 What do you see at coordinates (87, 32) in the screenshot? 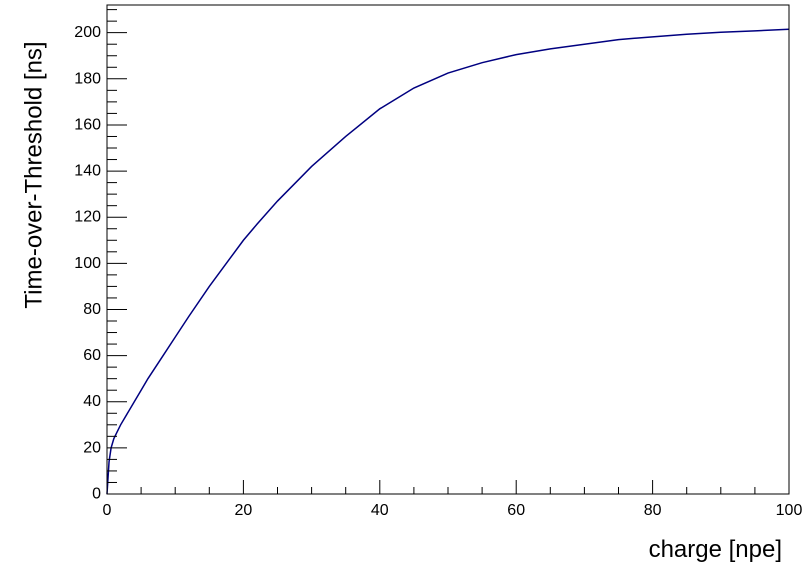
I see `y-tick-label: 200` at bounding box center [87, 32].